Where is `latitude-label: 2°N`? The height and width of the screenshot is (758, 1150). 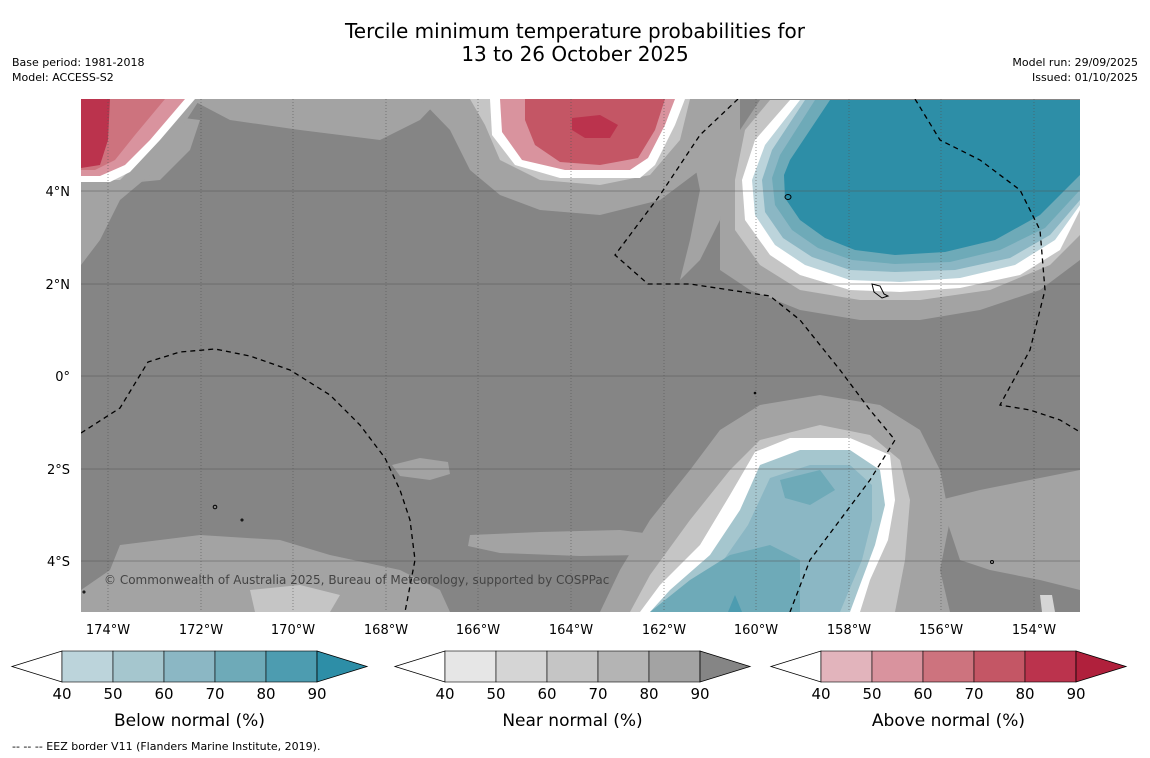 latitude-label: 2°N is located at coordinates (58, 285).